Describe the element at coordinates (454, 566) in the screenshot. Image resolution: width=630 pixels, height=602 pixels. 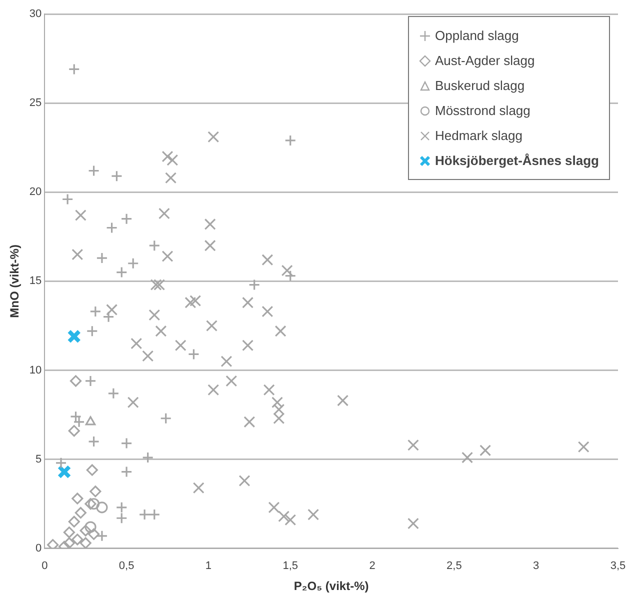
I see `x-tick-label: 2,5` at that location.